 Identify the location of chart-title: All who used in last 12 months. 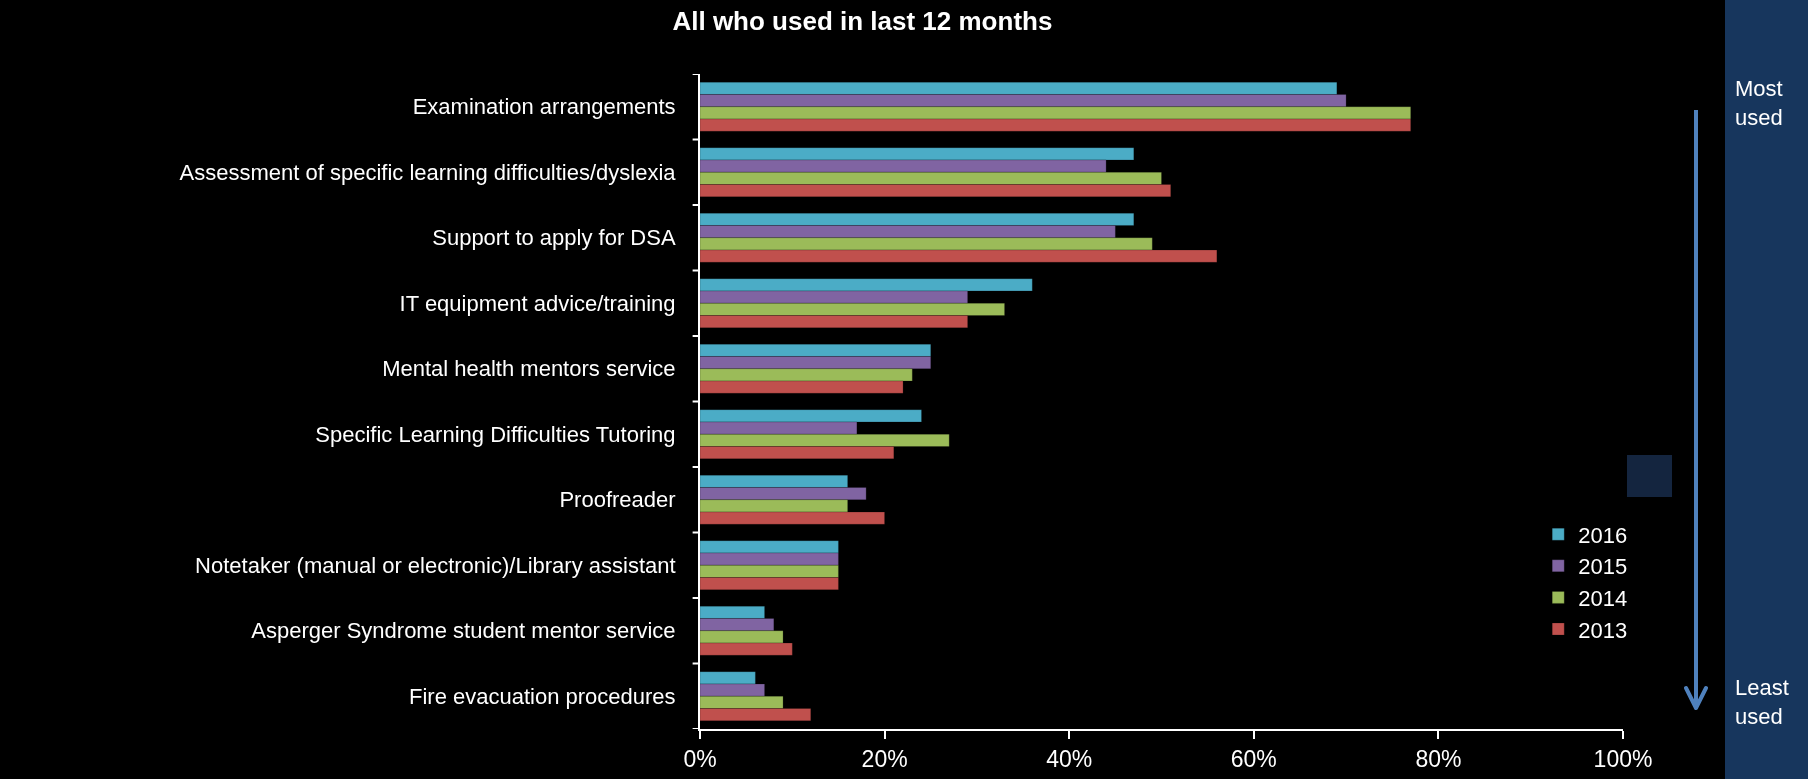
(862, 20).